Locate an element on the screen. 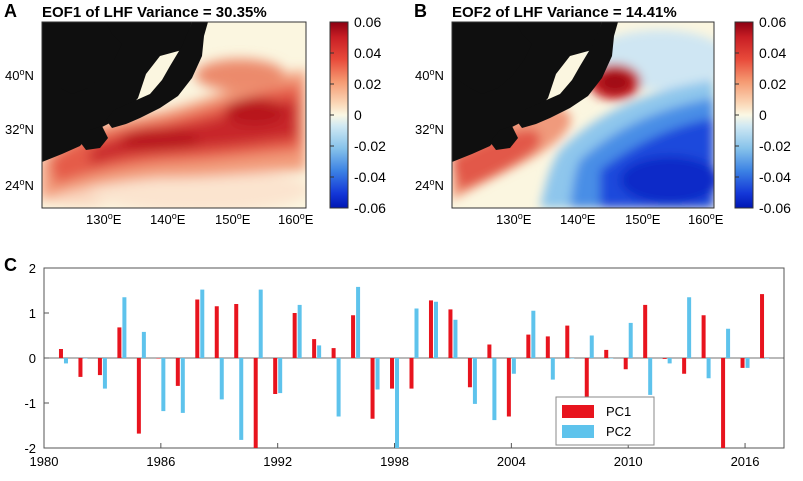 The width and height of the screenshot is (803, 481). bar-pc2-2014 is located at coordinates (708, 368).